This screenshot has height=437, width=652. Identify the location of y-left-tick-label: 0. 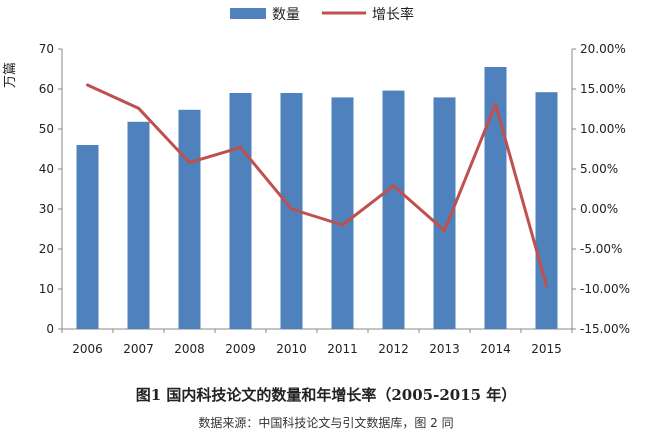
(50, 329).